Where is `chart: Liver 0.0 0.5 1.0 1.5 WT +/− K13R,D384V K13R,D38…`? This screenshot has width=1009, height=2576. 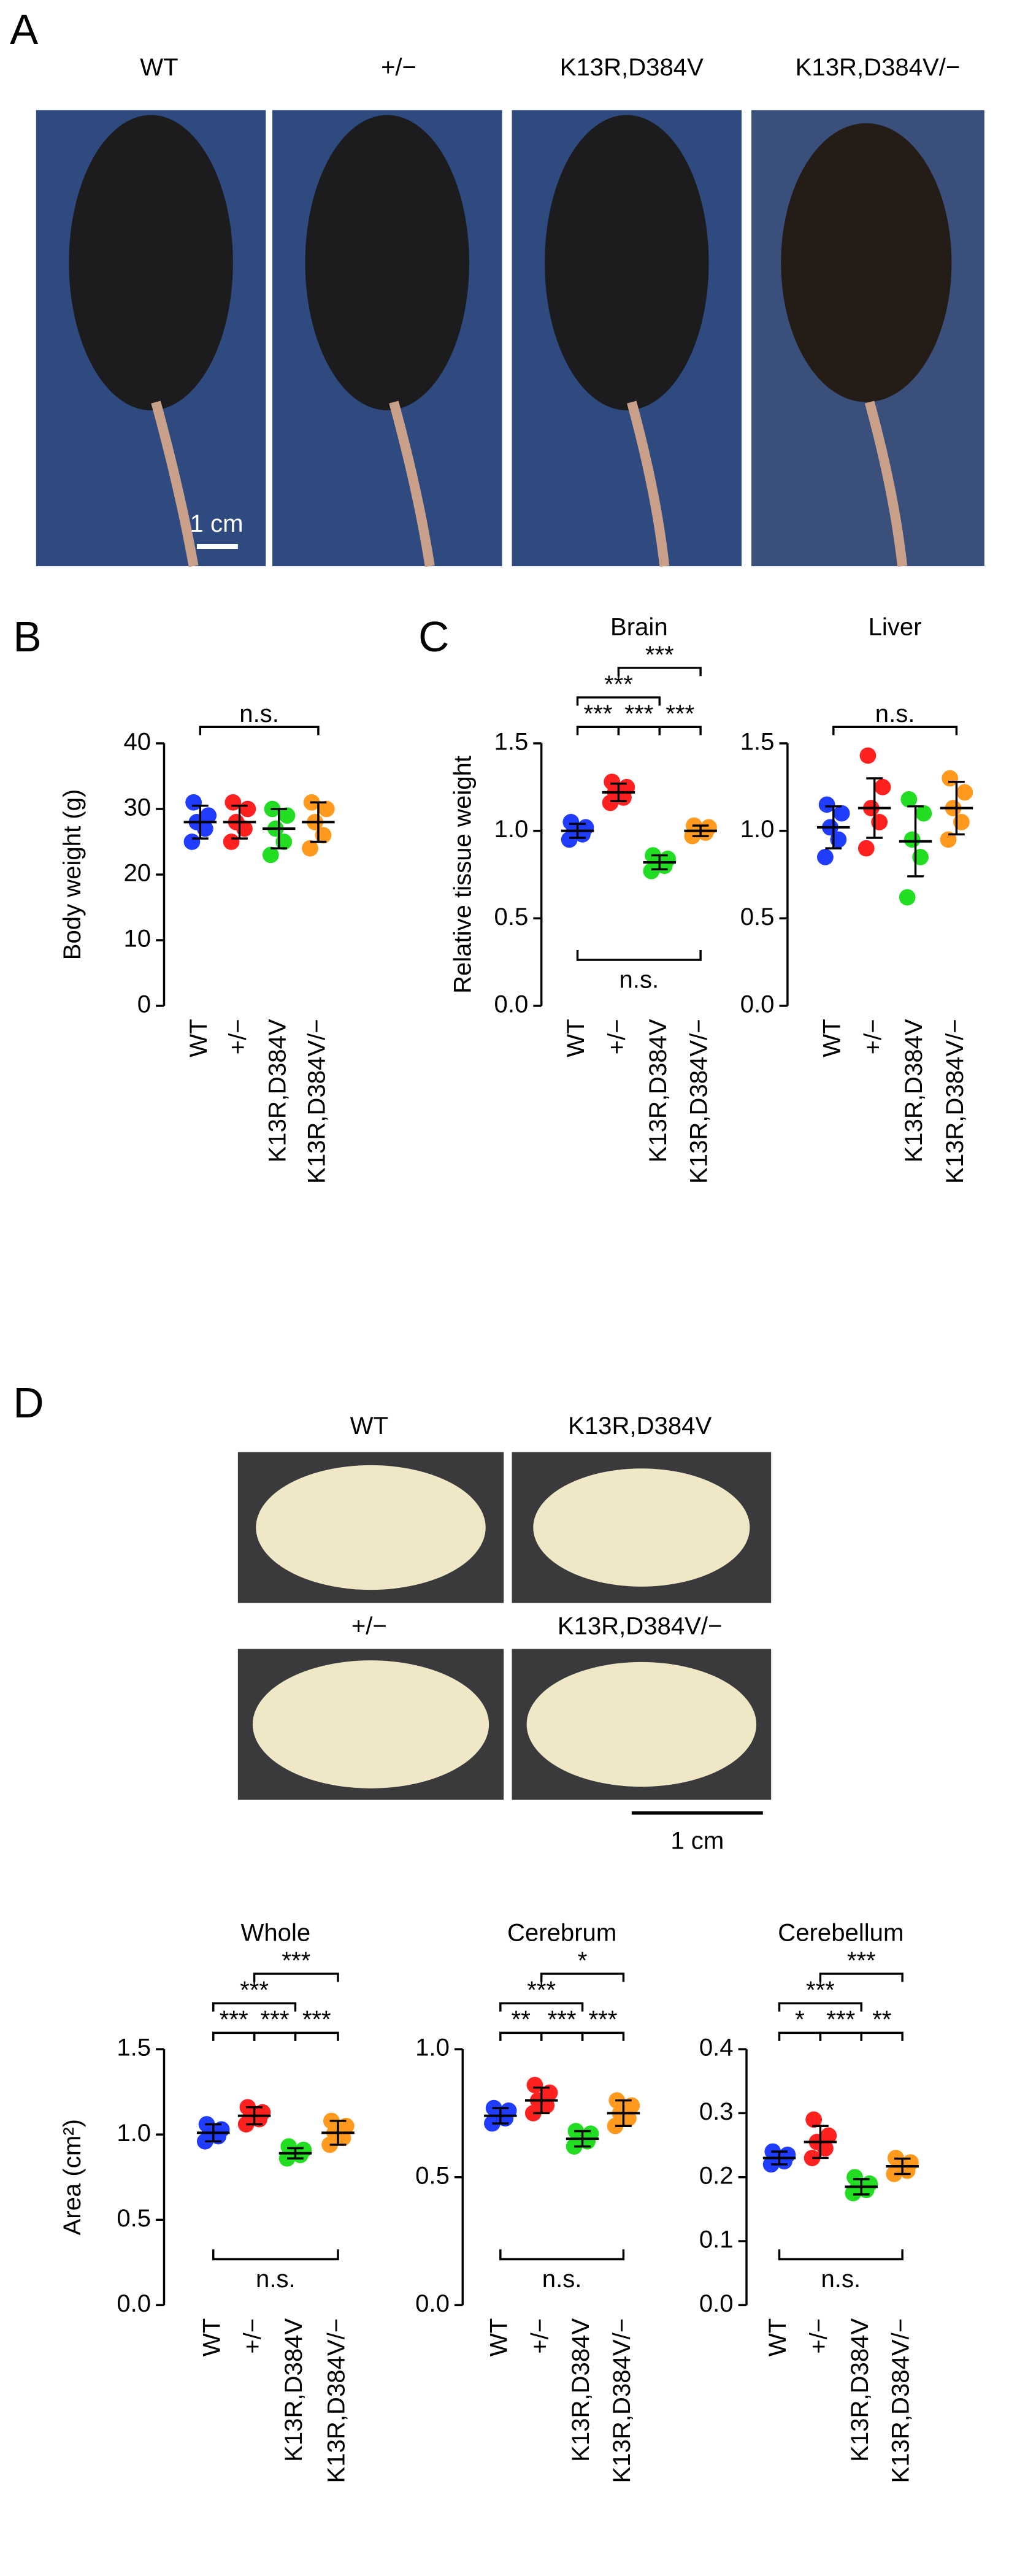
chart: Liver 0.0 0.5 1.0 1.5 WT +/− K13R,D384V K13R,D38… is located at coordinates (856, 898).